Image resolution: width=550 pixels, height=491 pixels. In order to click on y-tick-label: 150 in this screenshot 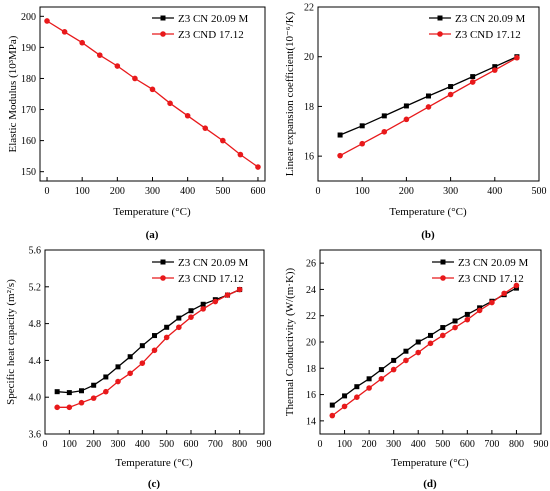, I will do `click(28, 172)`.